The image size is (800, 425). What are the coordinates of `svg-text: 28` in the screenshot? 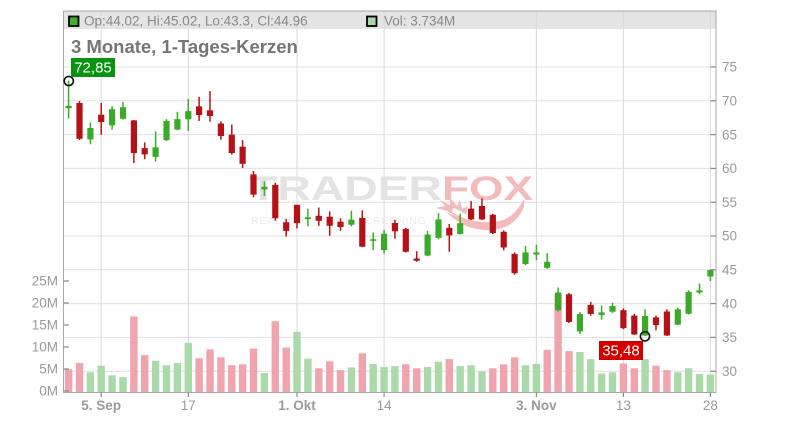 It's located at (710, 405).